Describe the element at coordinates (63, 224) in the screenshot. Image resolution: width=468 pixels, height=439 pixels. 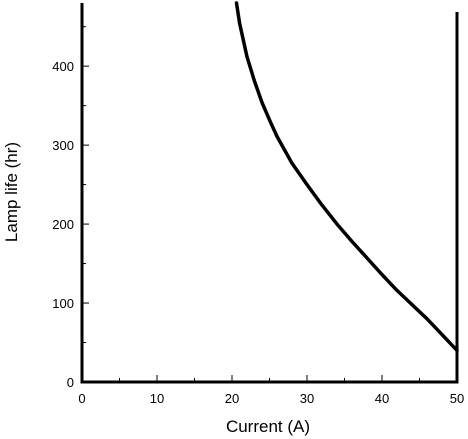
I see `y-tick-label: 200` at that location.